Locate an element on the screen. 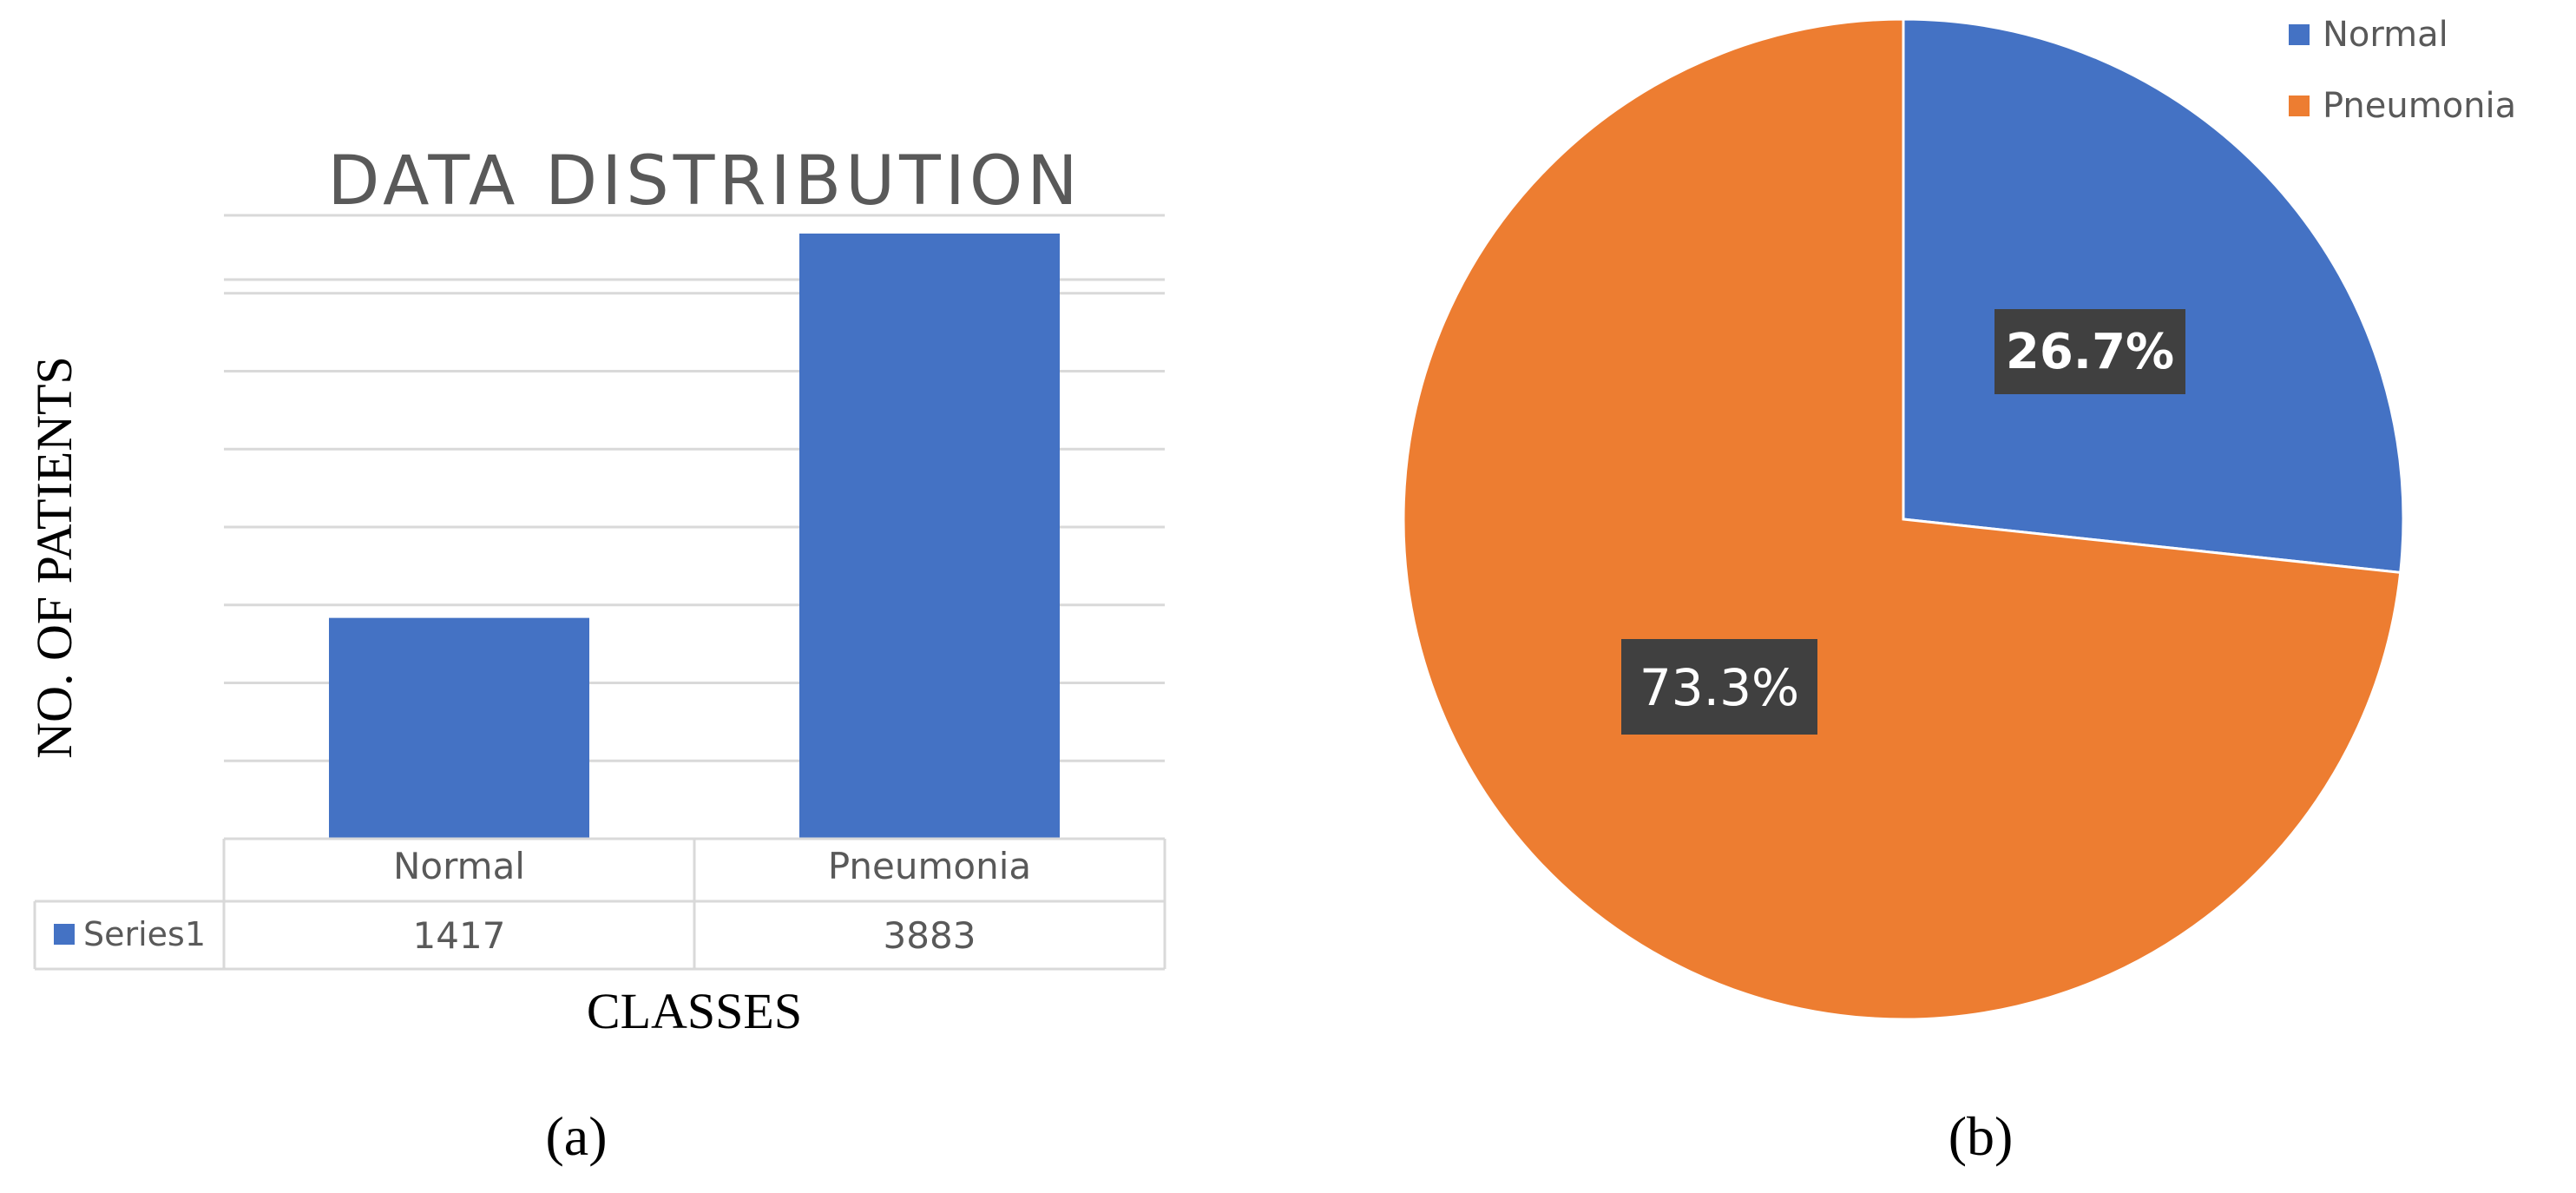 Image resolution: width=2576 pixels, height=1193 pixels. legend-pneumonia-swatch is located at coordinates (2300, 106).